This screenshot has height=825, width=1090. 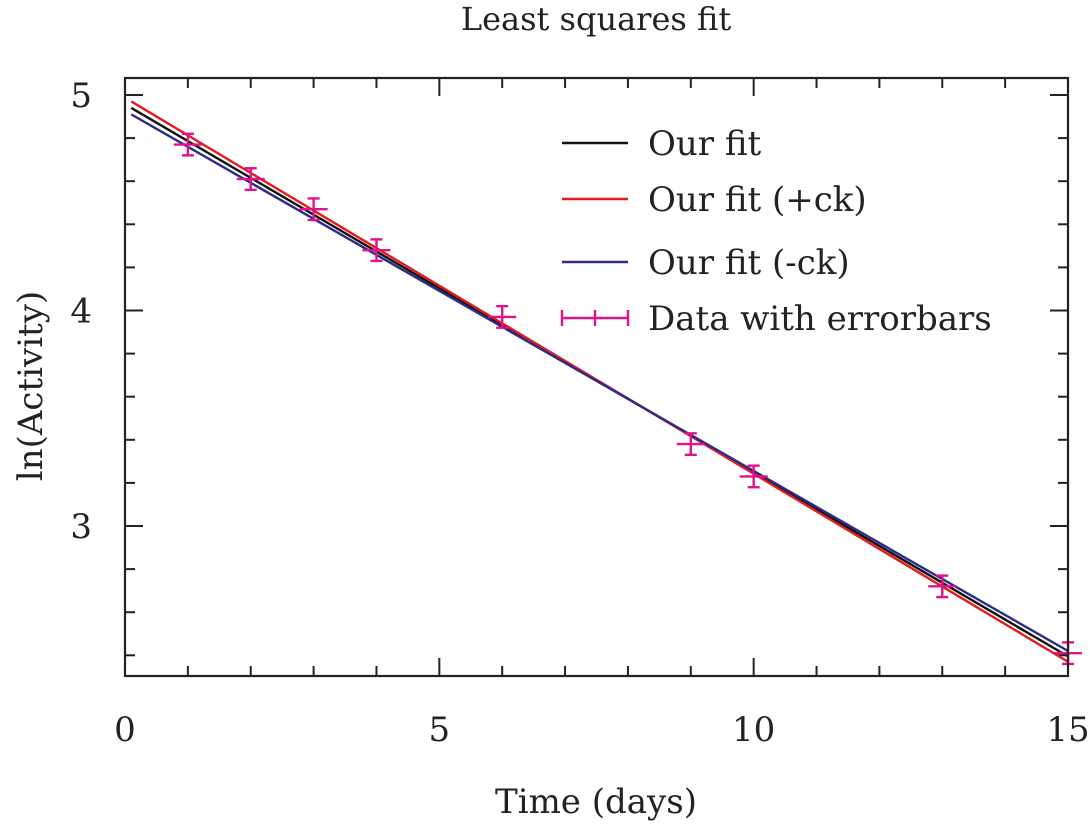 I want to click on legend-label: Data with errorbars, so click(x=820, y=319).